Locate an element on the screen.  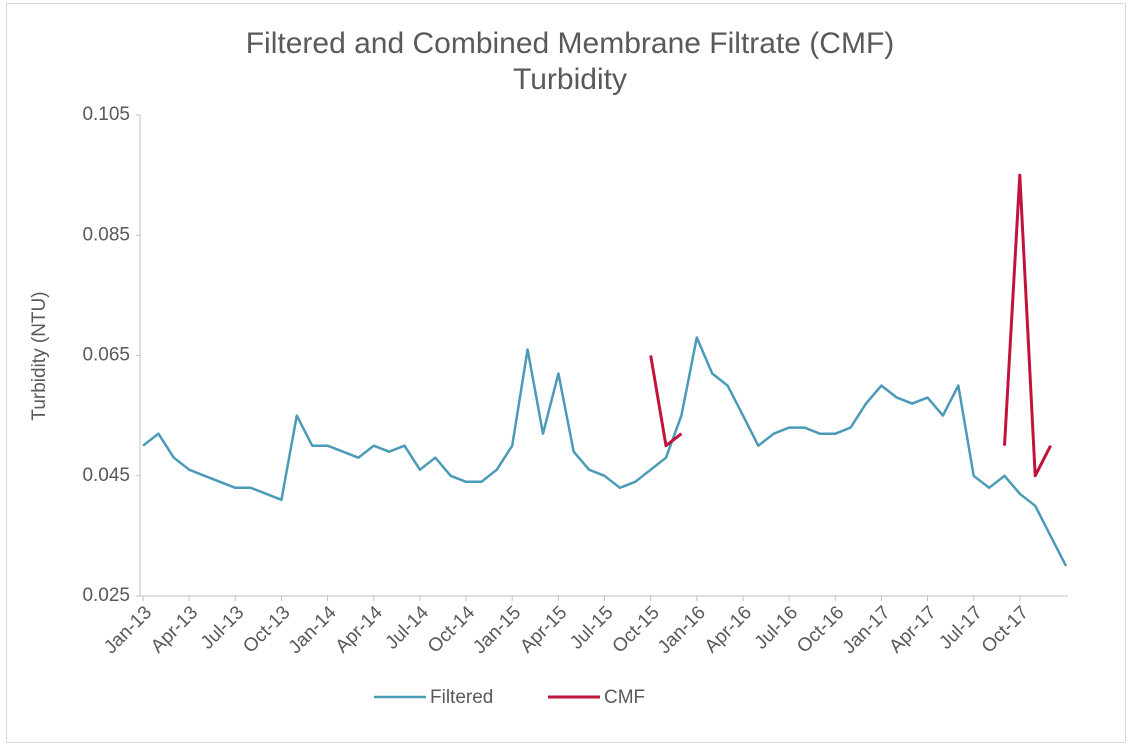
x-tick-label: Jan-16 is located at coordinates (682, 630).